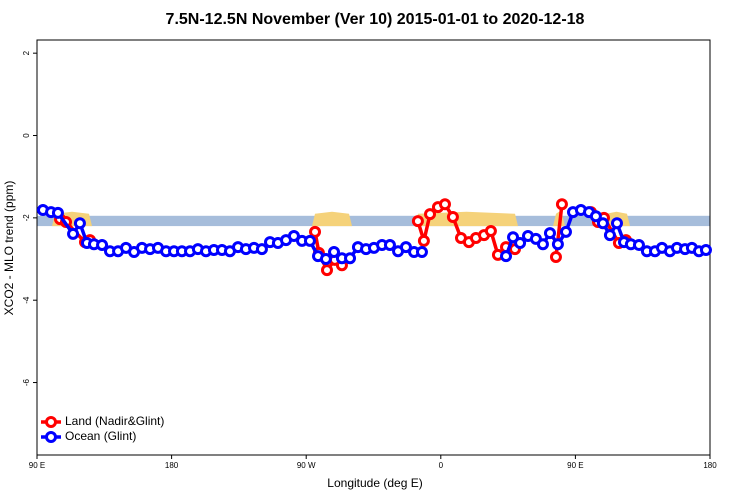 The image size is (750, 500). I want to click on legend-label: Land (Nadir&Glint), so click(114, 421).